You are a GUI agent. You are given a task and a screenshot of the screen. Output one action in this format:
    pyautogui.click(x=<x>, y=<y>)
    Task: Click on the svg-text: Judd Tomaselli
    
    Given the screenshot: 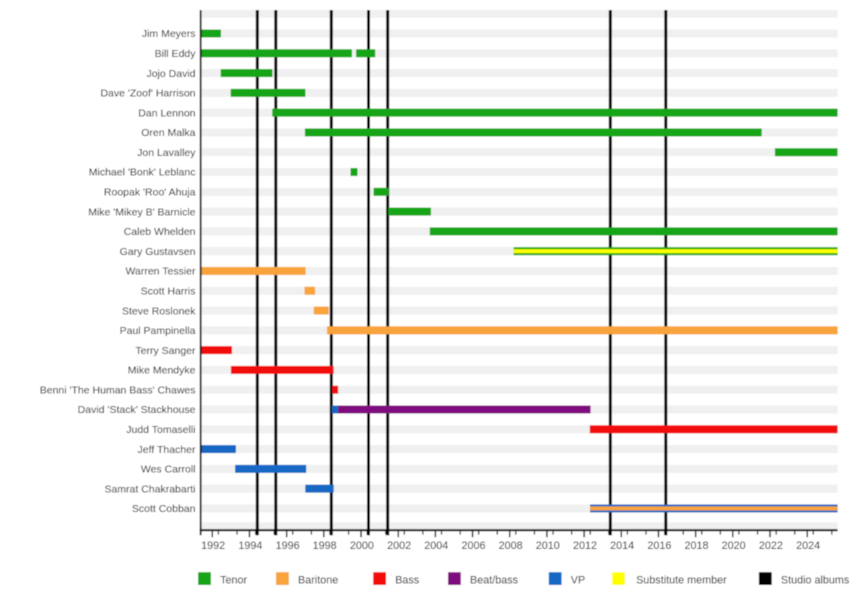 What is the action you would take?
    pyautogui.click(x=160, y=430)
    